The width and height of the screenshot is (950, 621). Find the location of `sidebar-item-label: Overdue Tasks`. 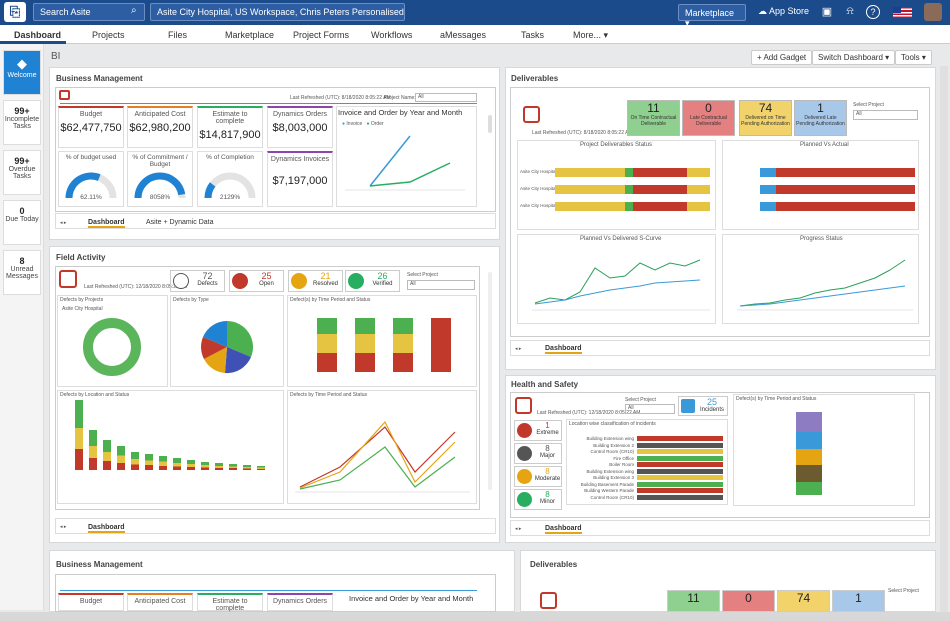

sidebar-item-label: Overdue Tasks is located at coordinates (22, 173).